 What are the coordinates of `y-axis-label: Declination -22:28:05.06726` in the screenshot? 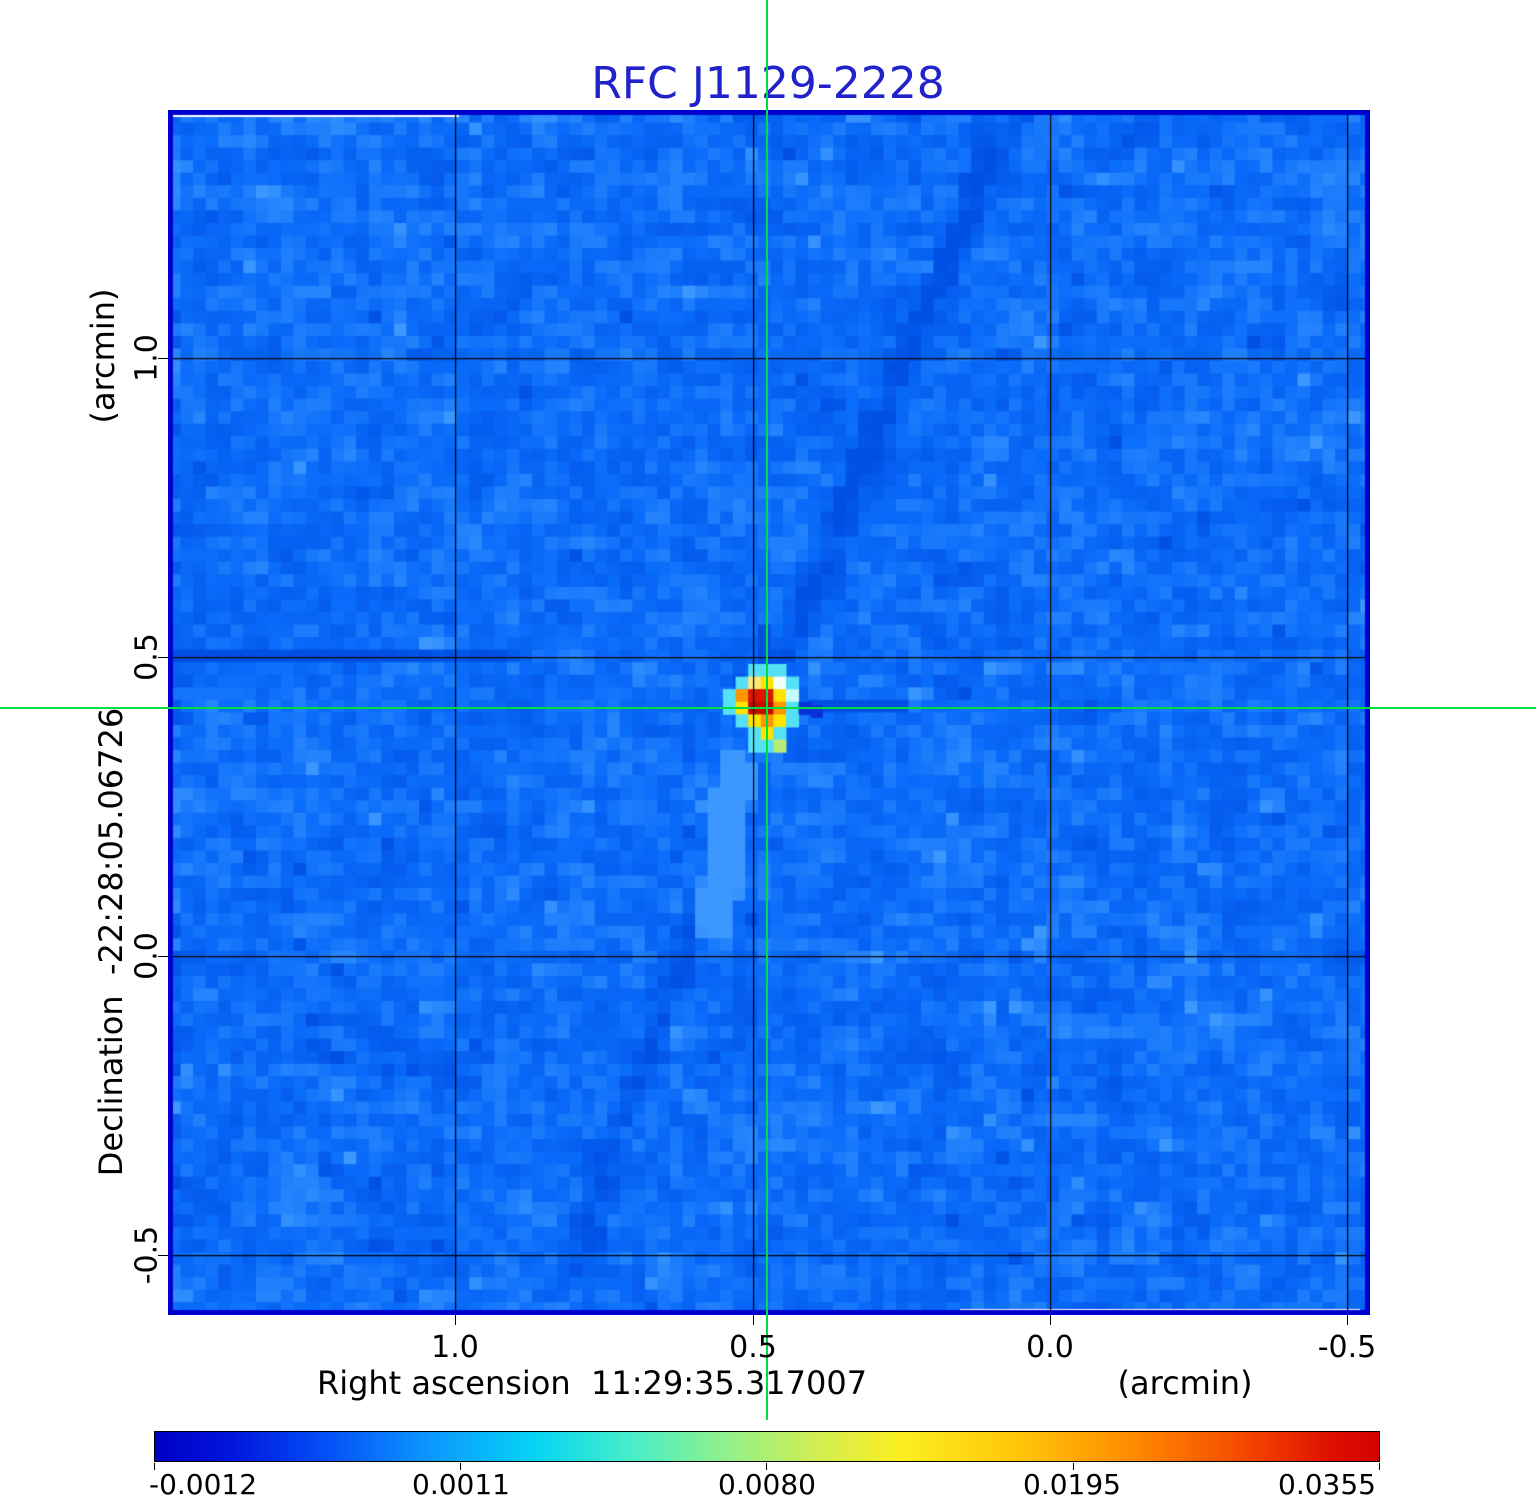 It's located at (111, 942).